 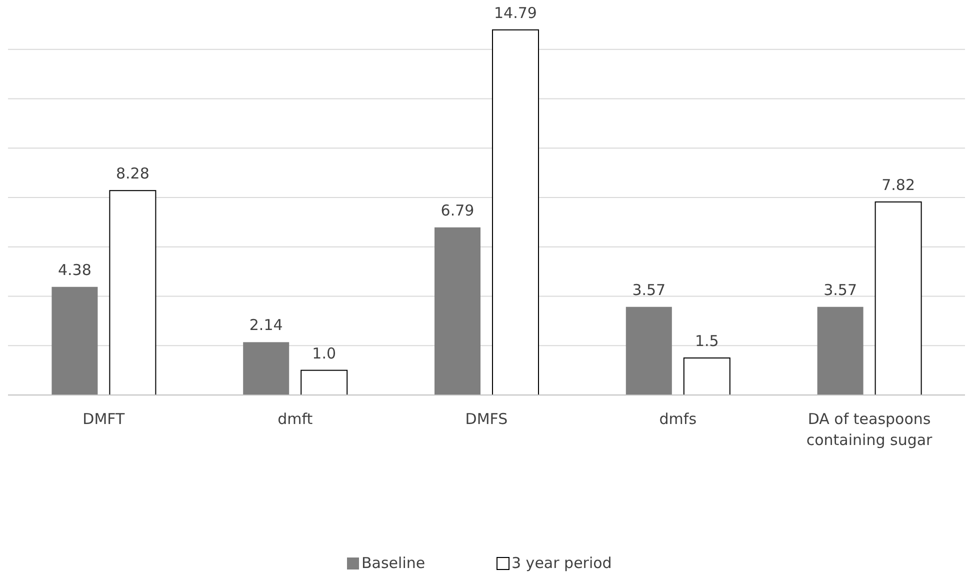 What do you see at coordinates (266, 325) in the screenshot?
I see `data-label: 2.14` at bounding box center [266, 325].